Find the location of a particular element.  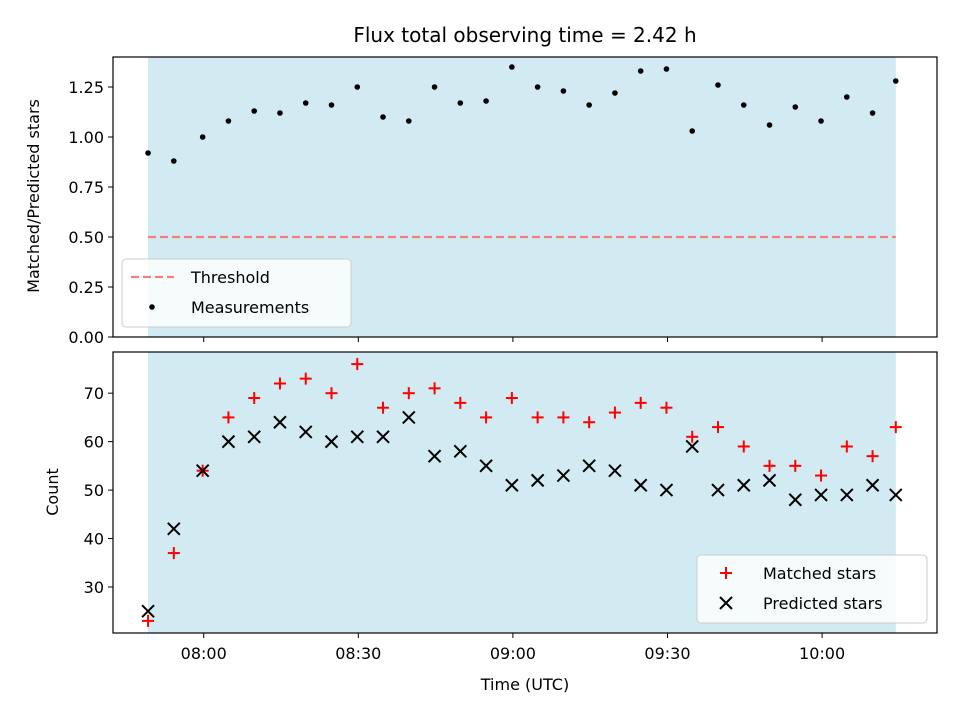

count-legend: Matched stars Predicted stars is located at coordinates (812, 589).